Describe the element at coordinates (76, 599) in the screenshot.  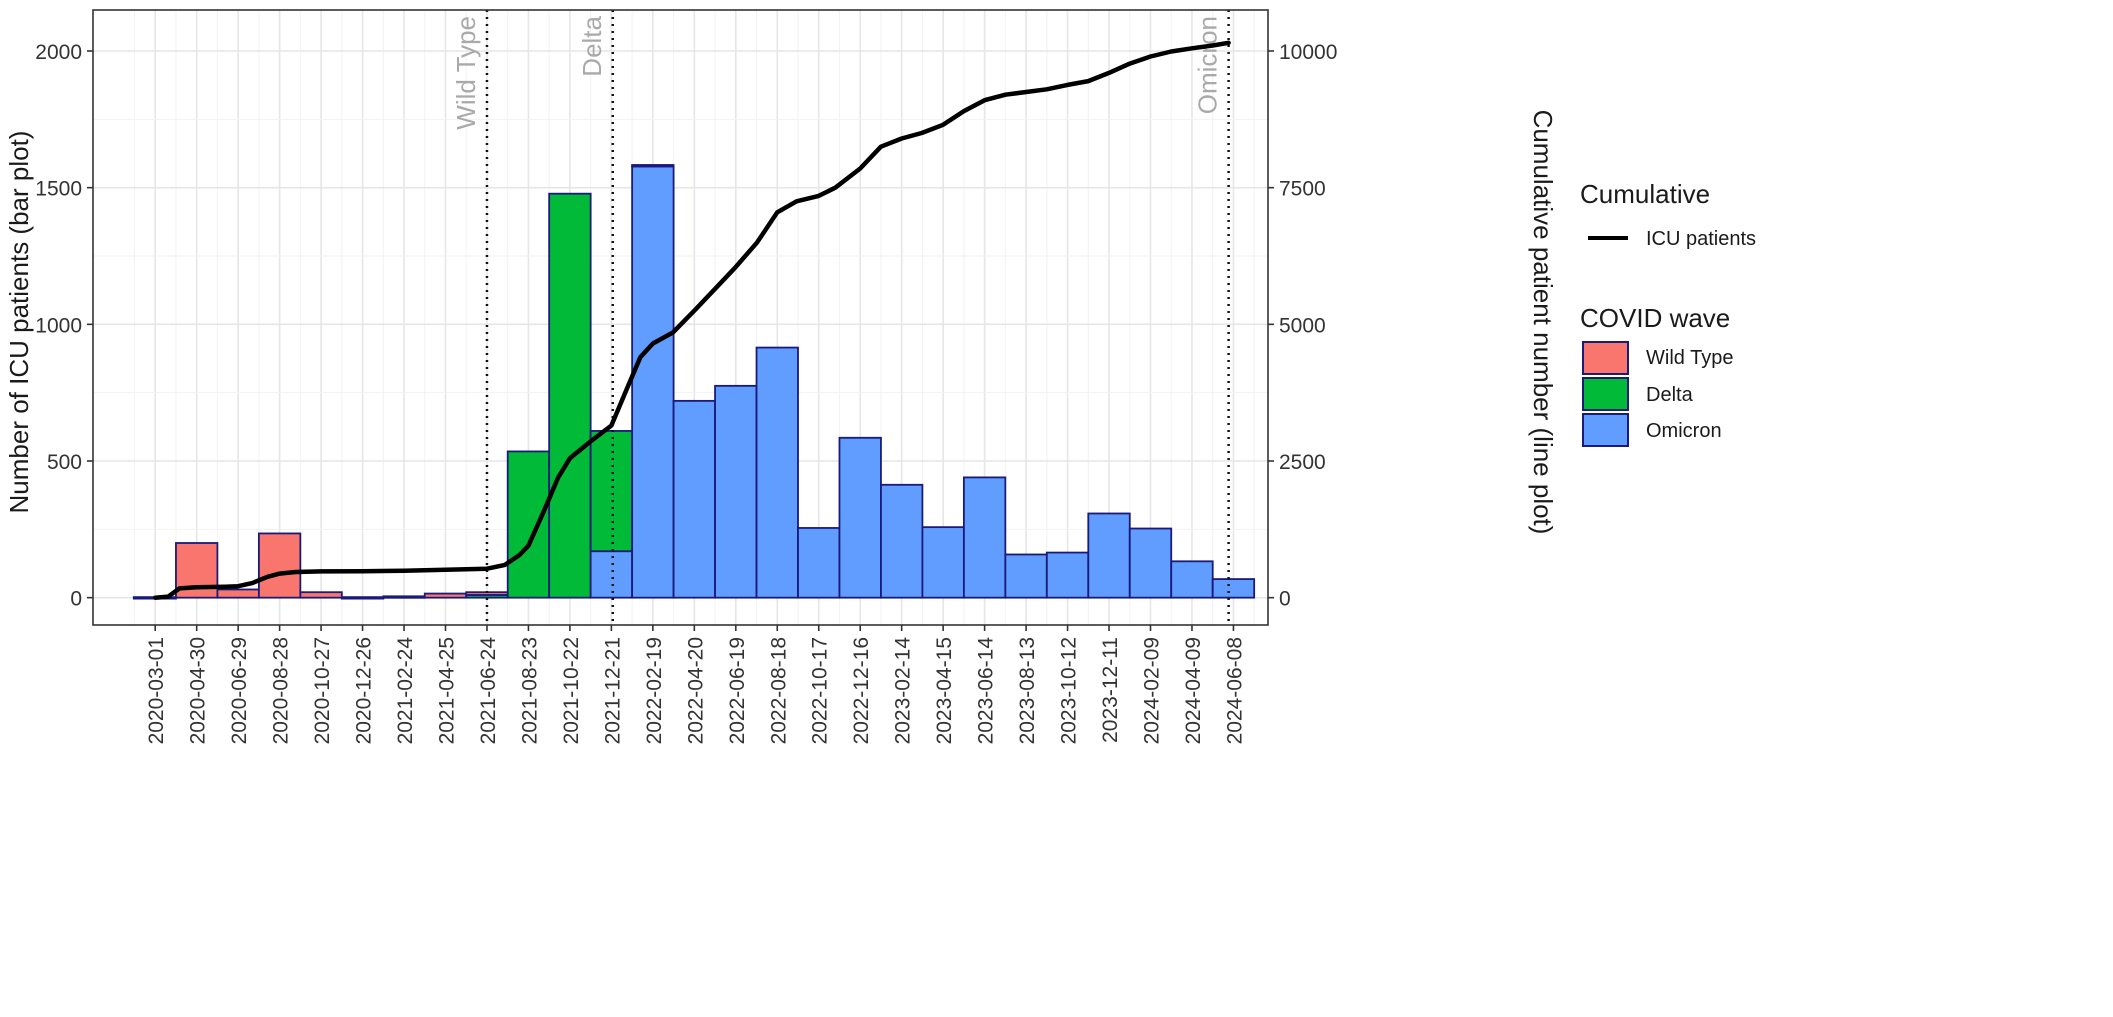
I see `y-tick-label: 0` at that location.